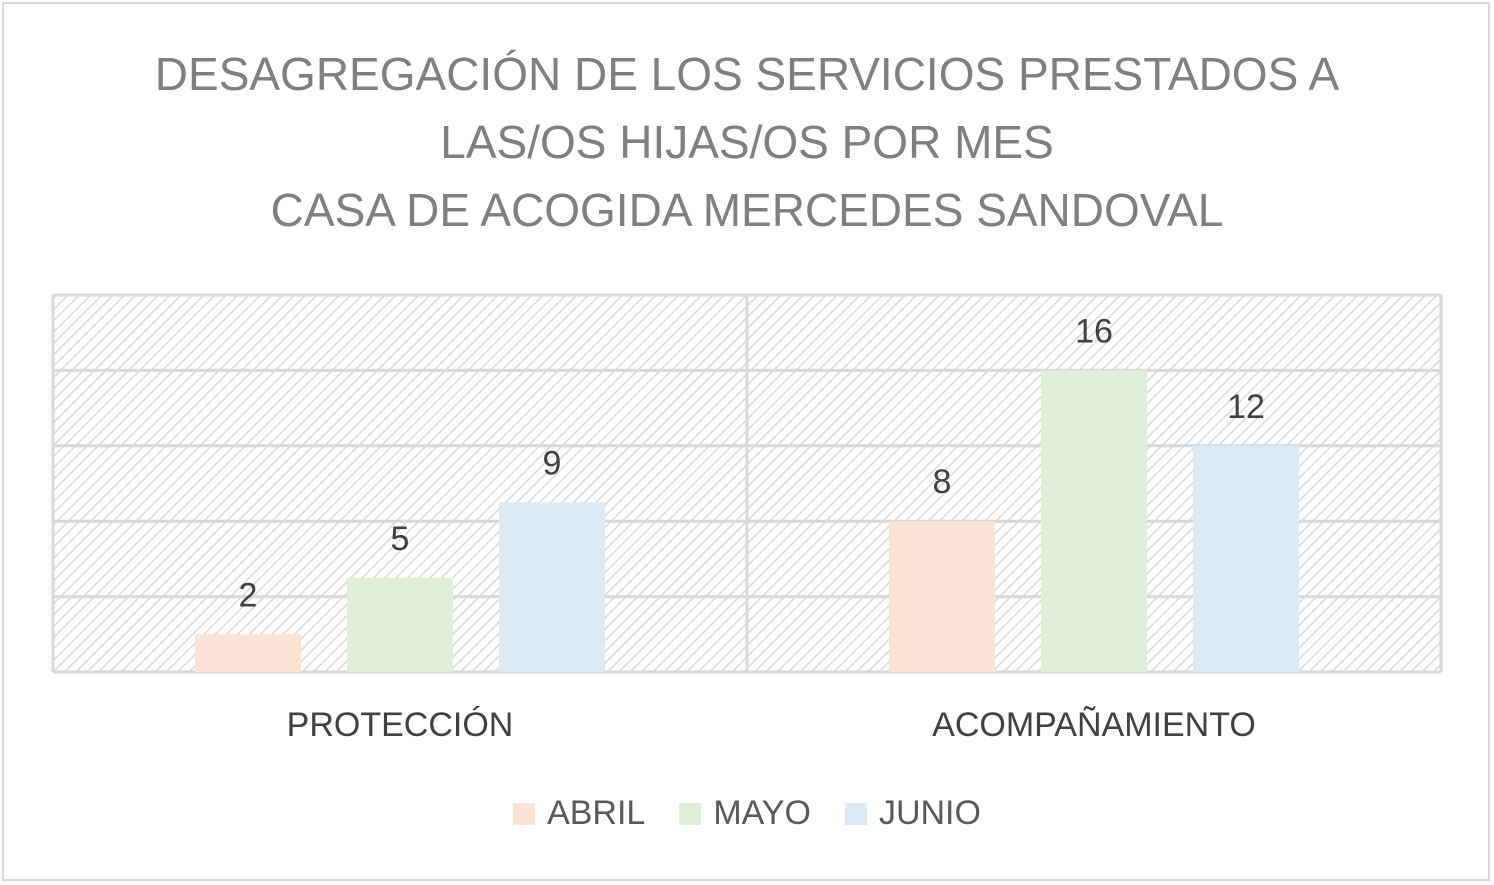 The image size is (1494, 885). I want to click on legend-item-abril: ABRIL, so click(579, 813).